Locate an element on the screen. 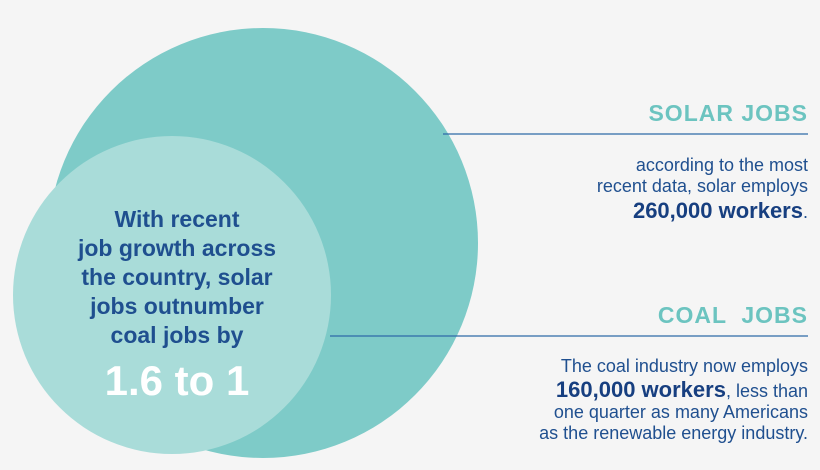 The image size is (820, 470). coal-desc-line-1: The coal industry now employs is located at coordinates (684, 366).